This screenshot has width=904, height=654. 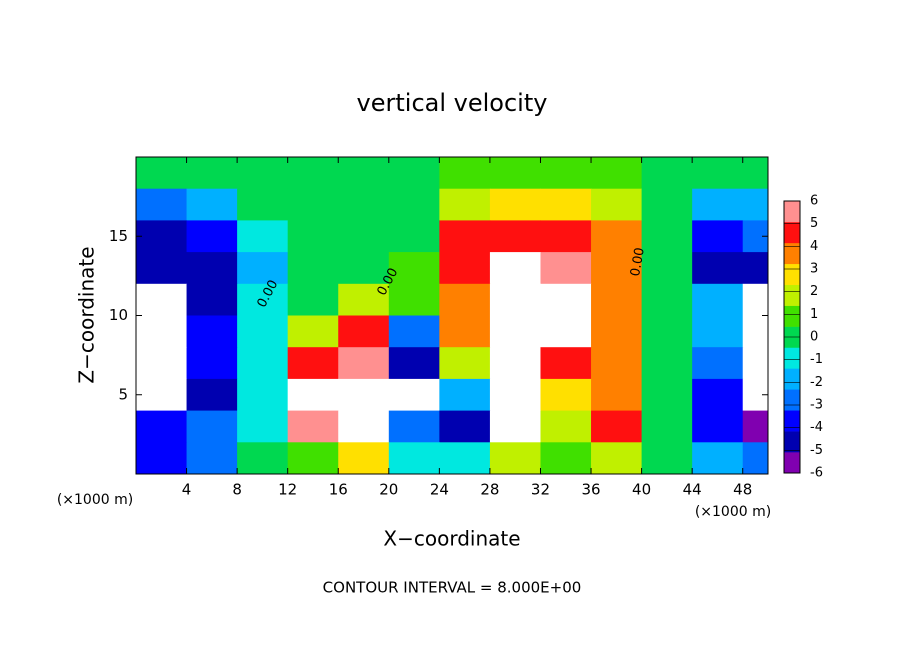 I want to click on x-tick-label: 4, so click(x=187, y=490).